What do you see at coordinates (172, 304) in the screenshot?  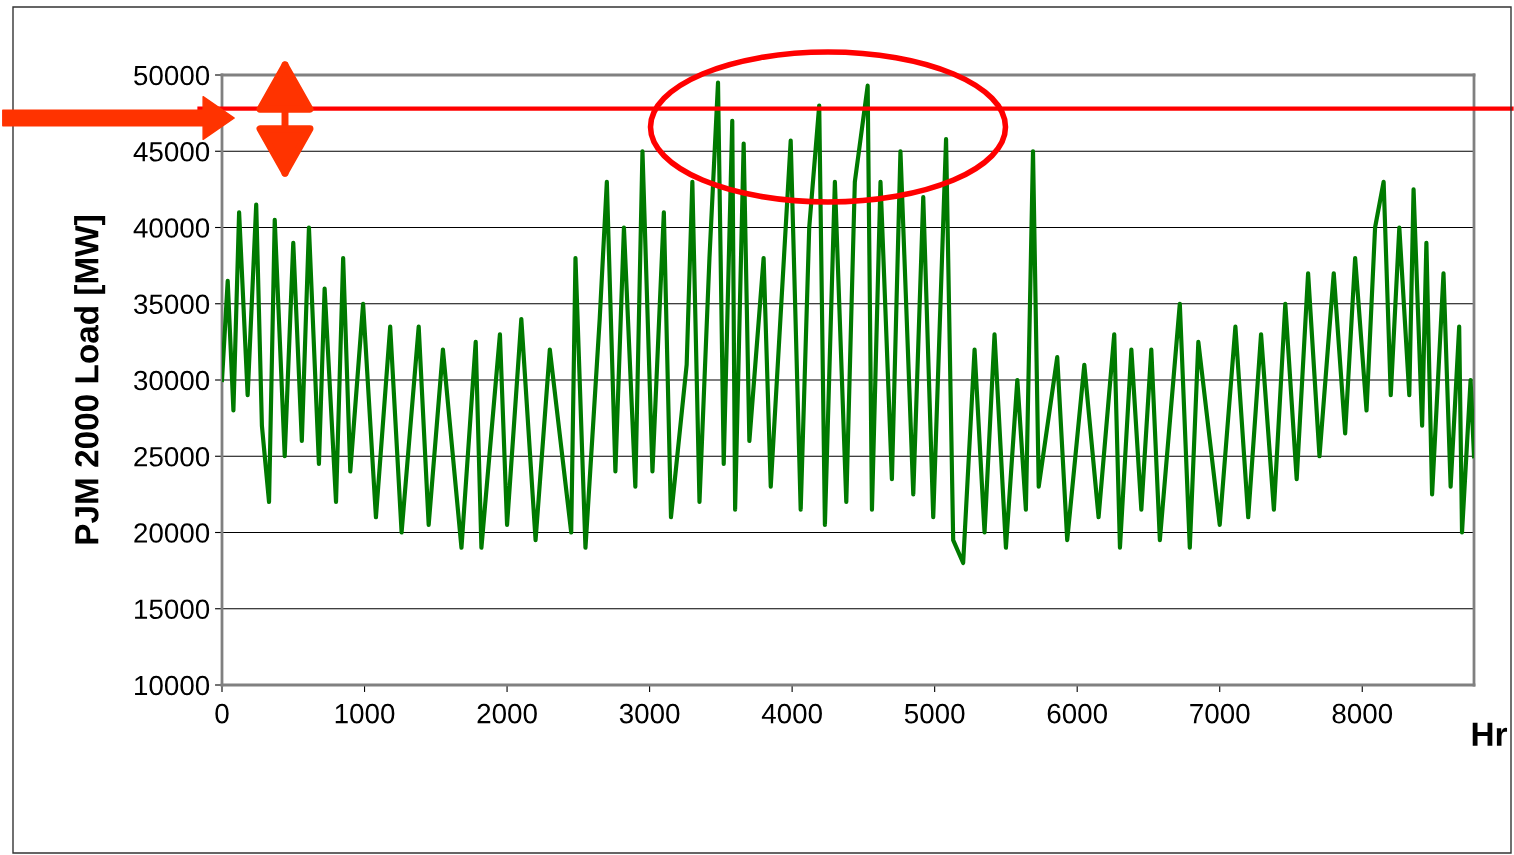 I see `y-tick-label: 35000` at bounding box center [172, 304].